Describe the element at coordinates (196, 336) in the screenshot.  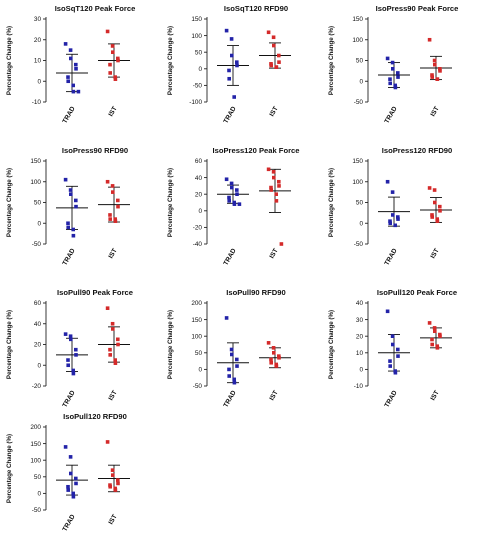
I see `y-tick-label: 100` at that location.